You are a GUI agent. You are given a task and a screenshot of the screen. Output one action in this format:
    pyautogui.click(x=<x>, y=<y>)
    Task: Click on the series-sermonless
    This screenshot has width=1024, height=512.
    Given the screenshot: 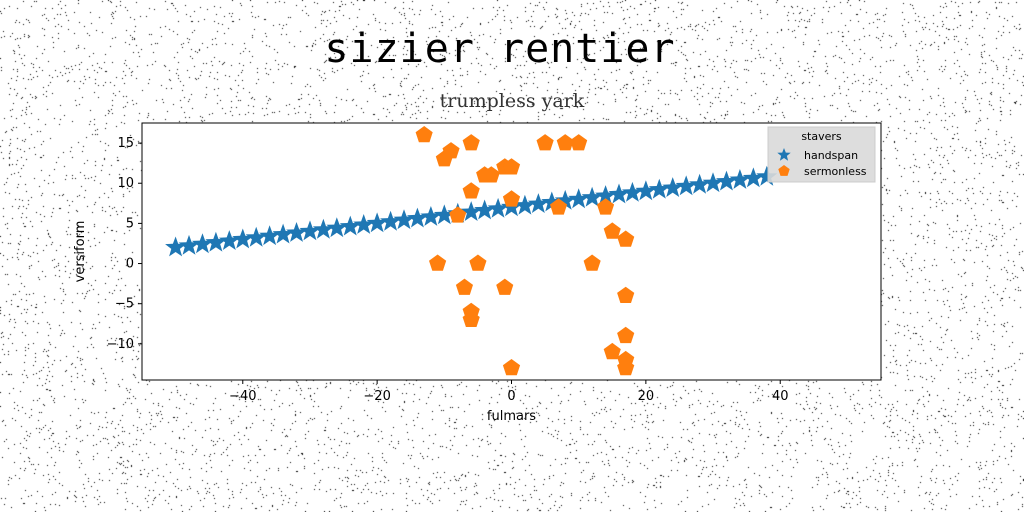 What is the action you would take?
    pyautogui.click(x=525, y=251)
    